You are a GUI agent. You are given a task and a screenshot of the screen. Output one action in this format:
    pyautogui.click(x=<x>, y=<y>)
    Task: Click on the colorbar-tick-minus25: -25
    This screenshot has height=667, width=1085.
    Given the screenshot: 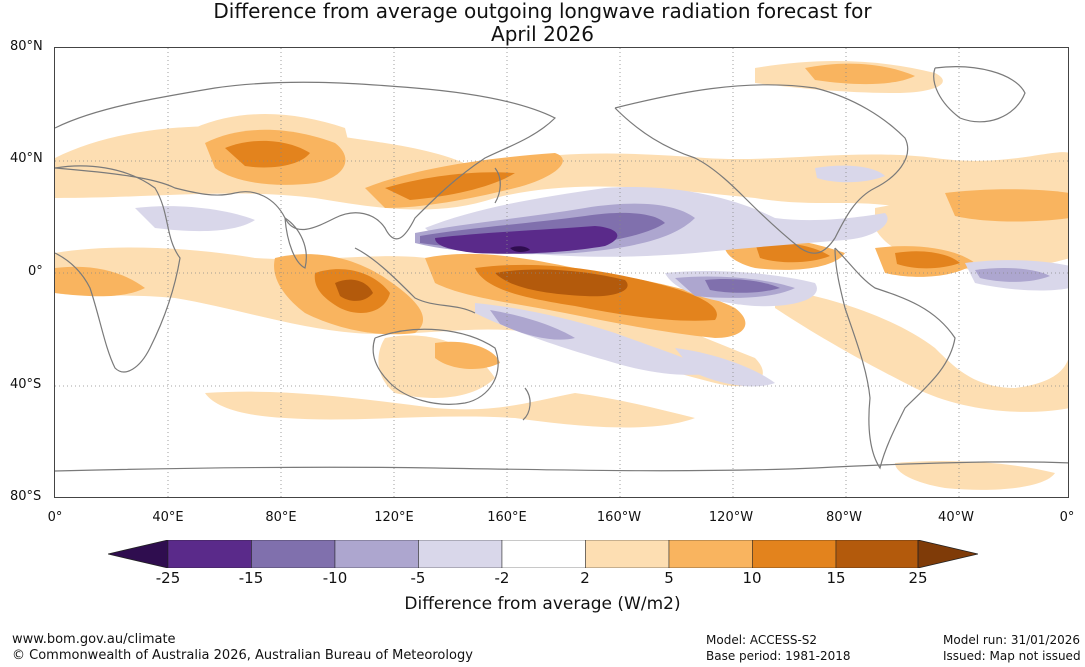 What is the action you would take?
    pyautogui.click(x=168, y=578)
    